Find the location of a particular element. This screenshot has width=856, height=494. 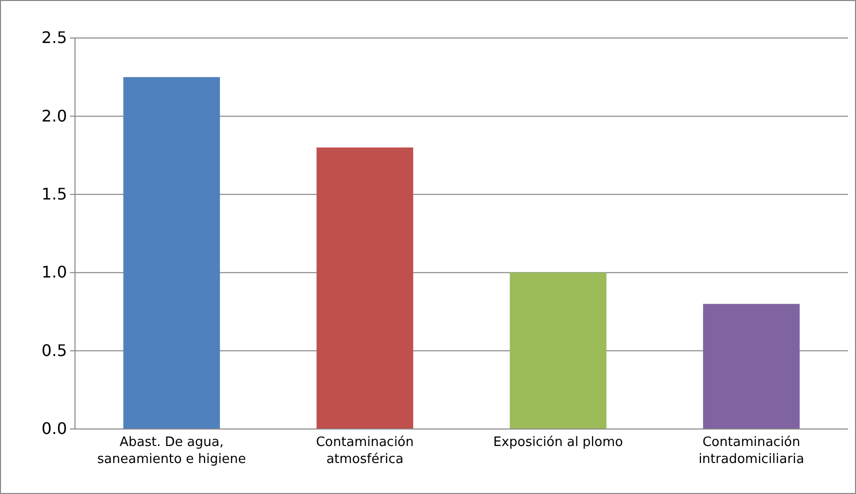

y-tick-label: 1.5 is located at coordinates (54, 194).